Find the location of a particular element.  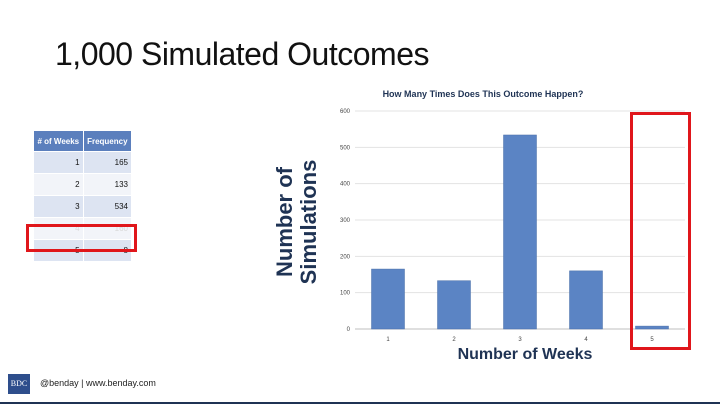

x-tick-label: 2 is located at coordinates (454, 340).